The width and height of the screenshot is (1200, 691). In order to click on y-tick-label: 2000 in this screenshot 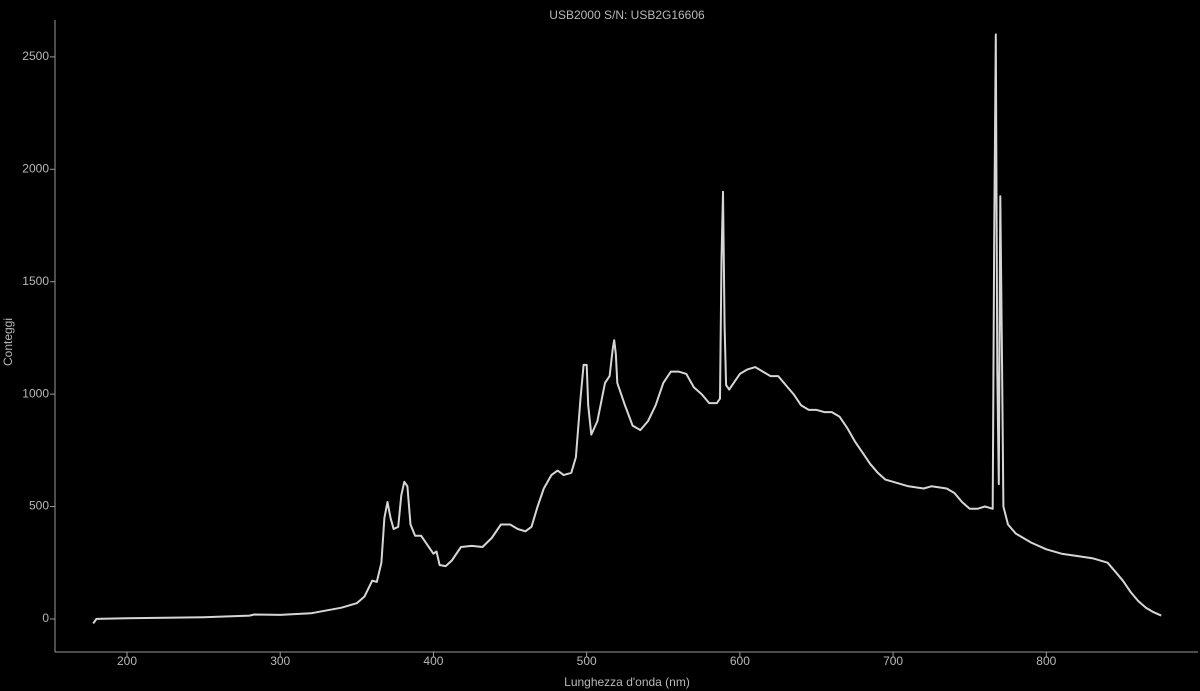, I will do `click(35, 168)`.